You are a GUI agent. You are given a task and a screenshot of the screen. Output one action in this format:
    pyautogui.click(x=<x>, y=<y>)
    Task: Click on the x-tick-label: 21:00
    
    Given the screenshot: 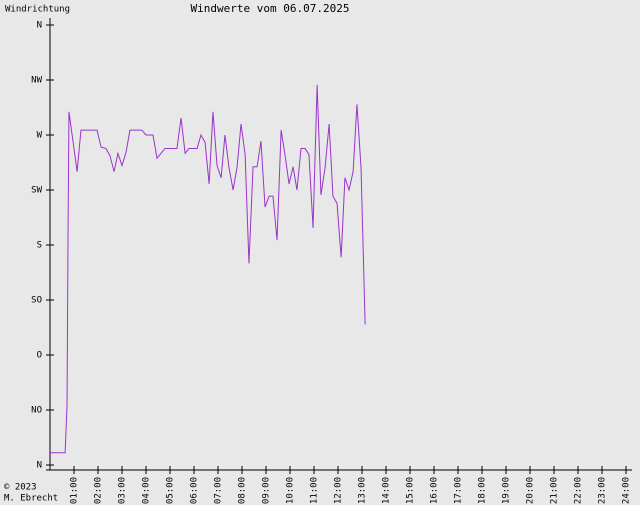 What is the action you would take?
    pyautogui.click(x=555, y=490)
    